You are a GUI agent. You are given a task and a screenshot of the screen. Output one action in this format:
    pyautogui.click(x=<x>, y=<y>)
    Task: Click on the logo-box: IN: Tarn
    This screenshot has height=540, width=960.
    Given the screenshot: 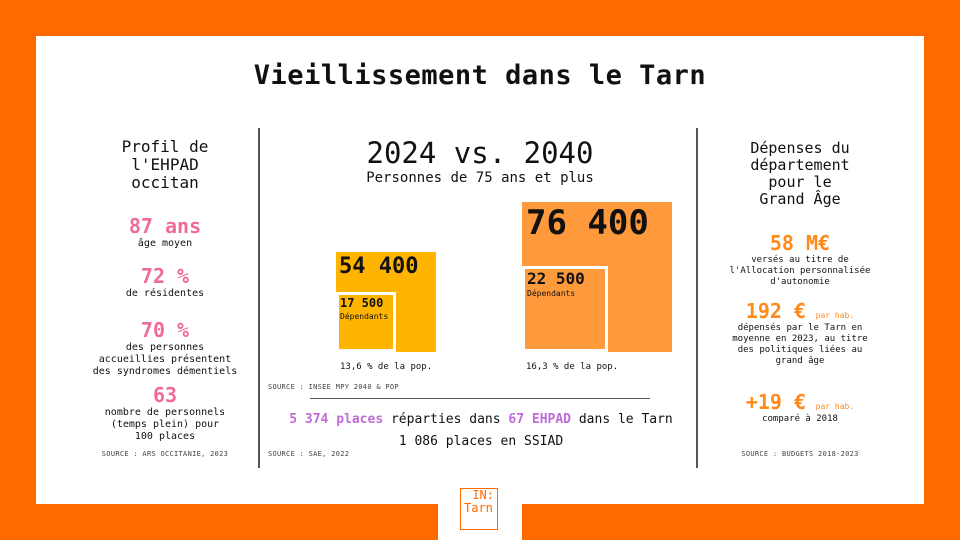 What is the action you would take?
    pyautogui.click(x=479, y=509)
    